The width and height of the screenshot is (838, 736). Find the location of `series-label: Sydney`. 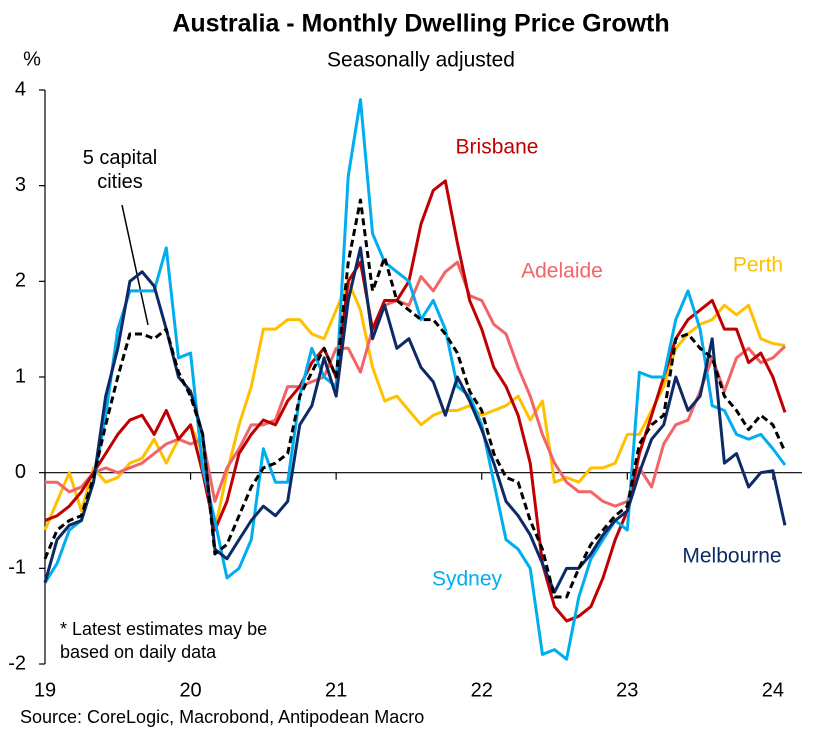

series-label: Sydney is located at coordinates (467, 579).